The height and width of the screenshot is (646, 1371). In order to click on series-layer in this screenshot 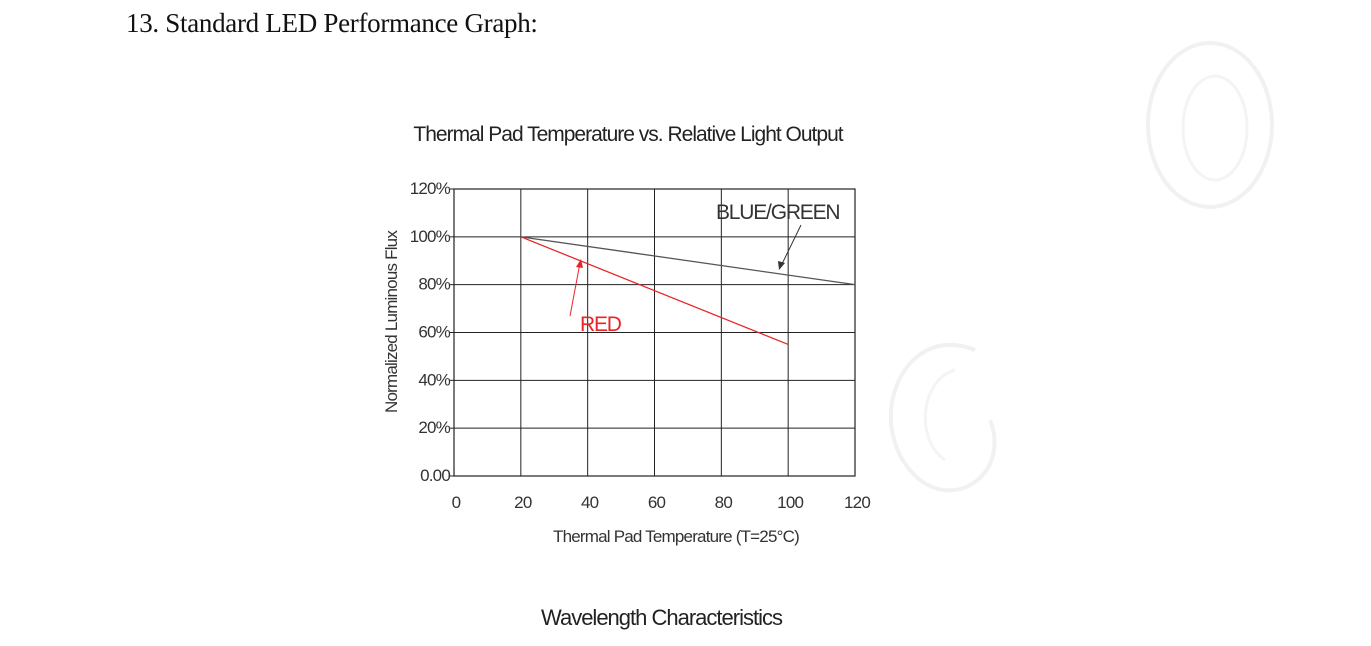, I will do `click(688, 291)`.